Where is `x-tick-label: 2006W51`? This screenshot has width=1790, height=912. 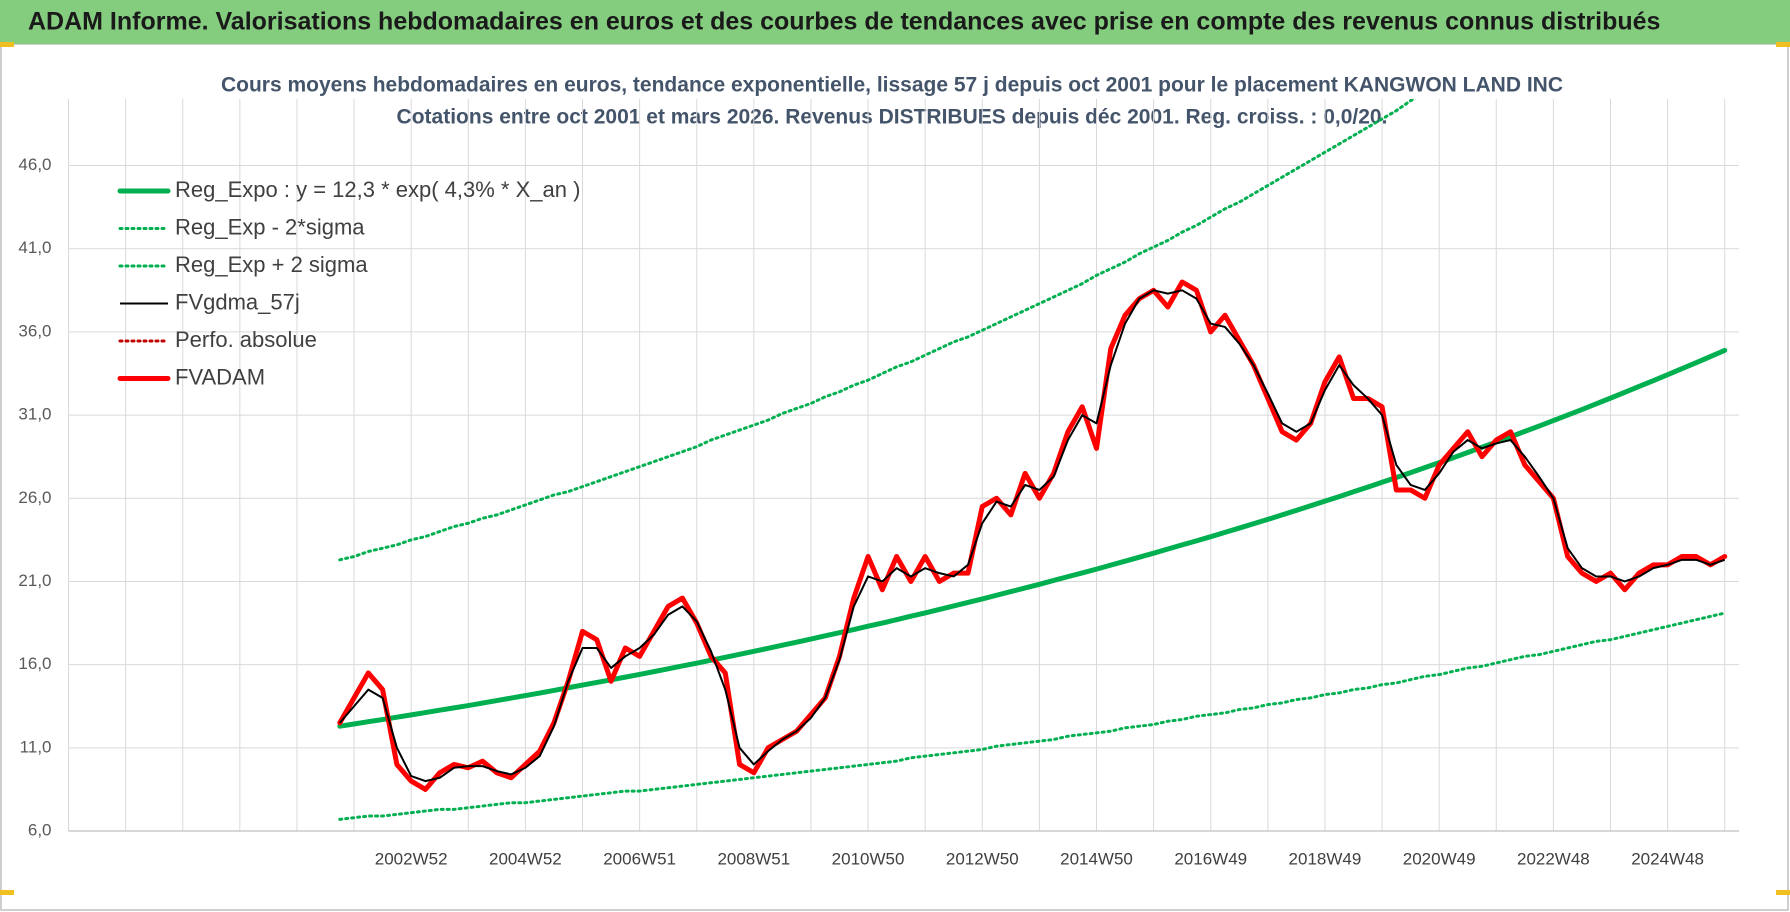
x-tick-label: 2006W51 is located at coordinates (639, 858).